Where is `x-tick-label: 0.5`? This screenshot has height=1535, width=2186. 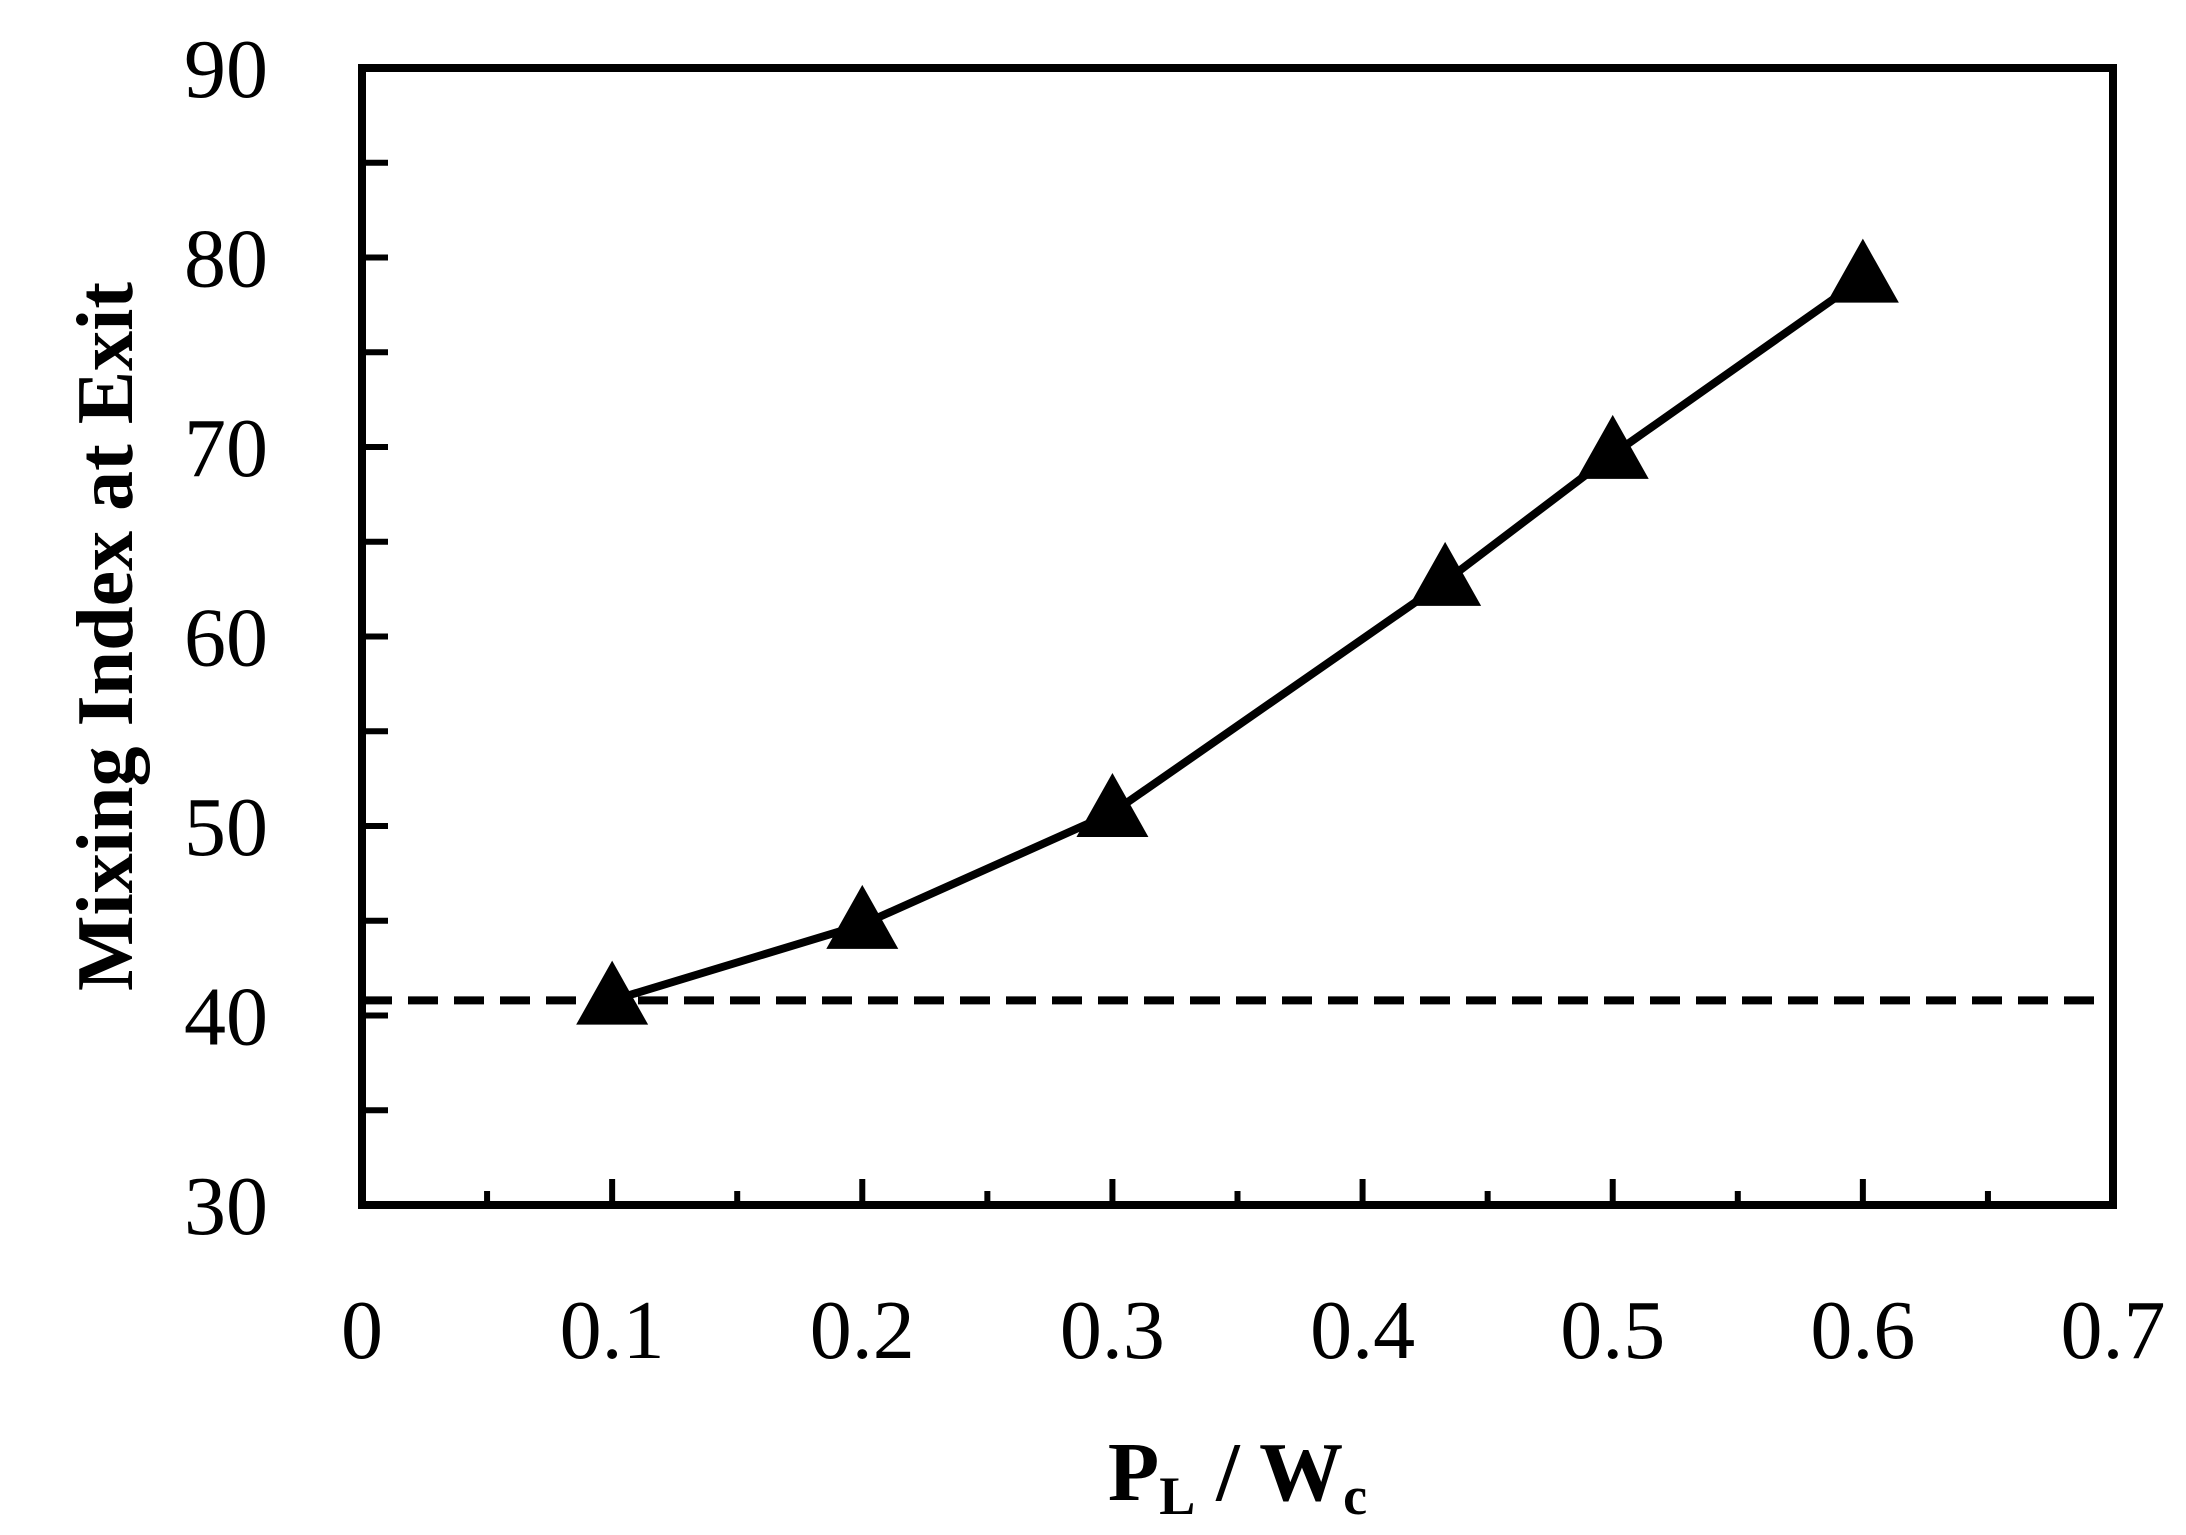
x-tick-label: 0.5 is located at coordinates (1612, 1330).